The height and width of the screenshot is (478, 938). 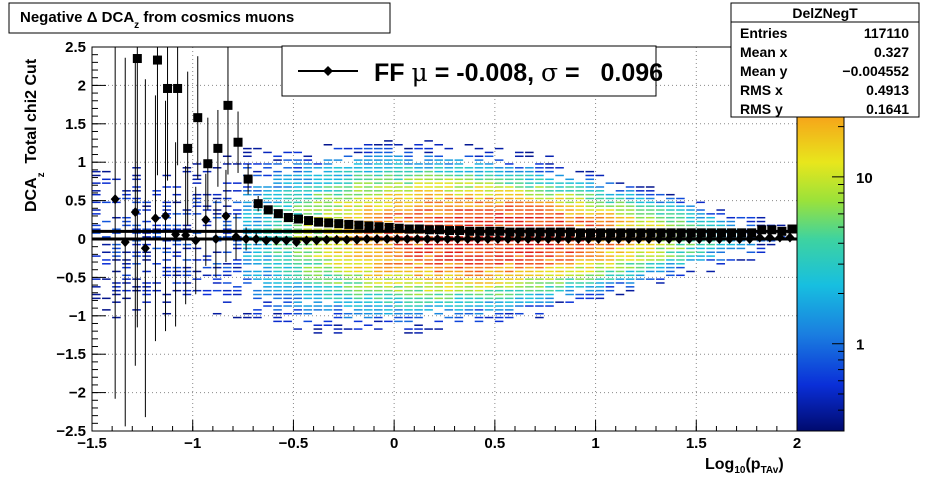 I want to click on y-tick-label: −1, so click(x=77, y=316).